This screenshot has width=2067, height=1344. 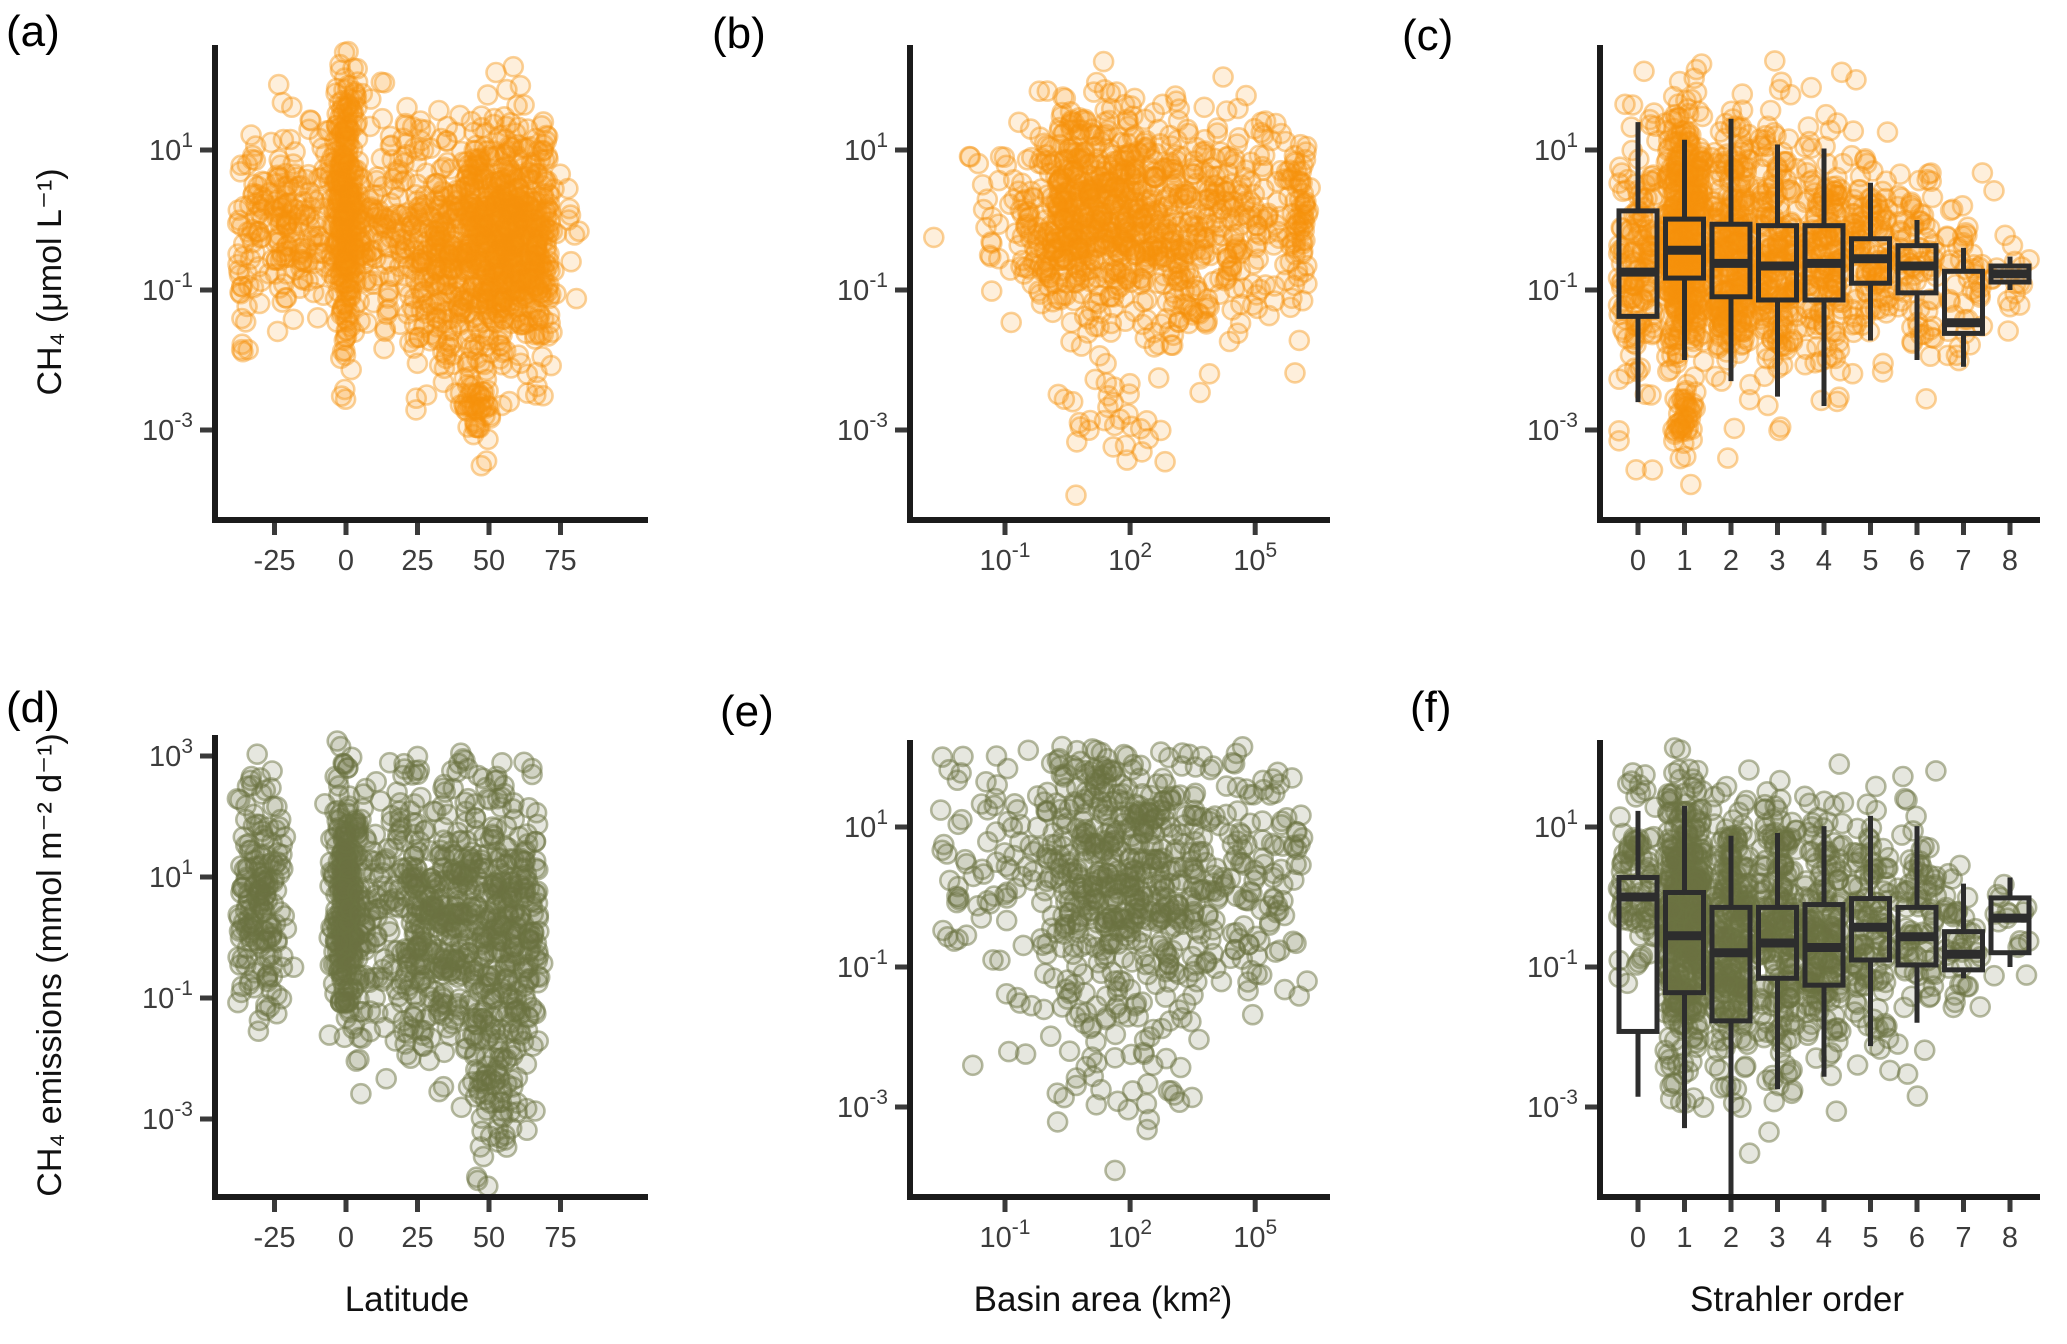 I want to click on panel-d-plot: -25 0 25 50 75 10³ 10¹ 10⁻¹ 10⁻³, so click(x=395, y=992).